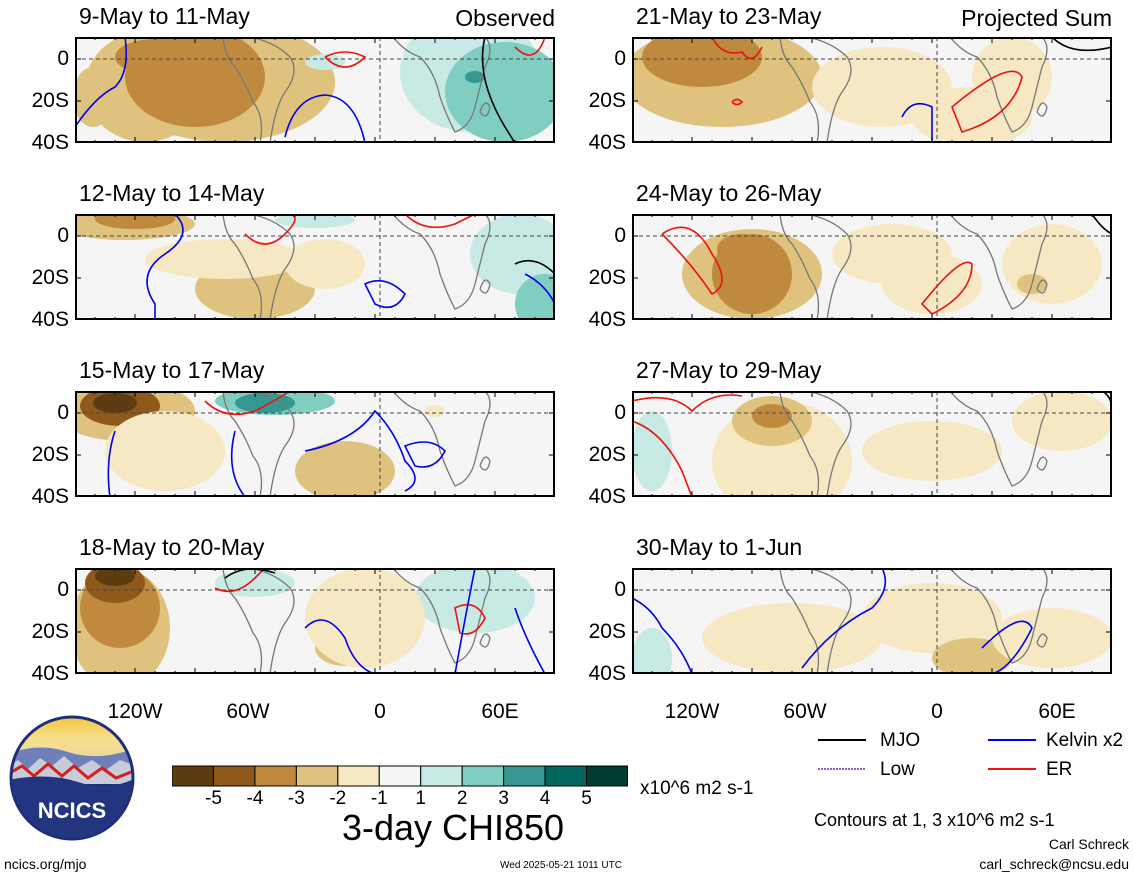 The image size is (1135, 879). Describe the element at coordinates (172, 193) in the screenshot. I see `panel-title: 12-May to 14-May` at that location.